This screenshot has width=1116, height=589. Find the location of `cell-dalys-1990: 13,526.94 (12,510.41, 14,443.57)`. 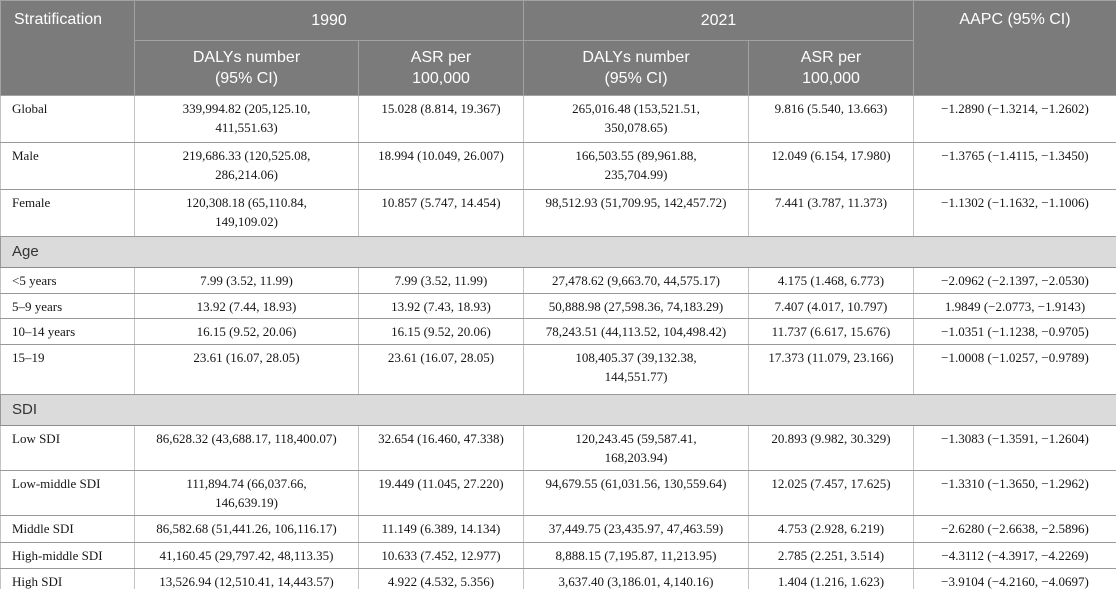

cell-dalys-1990: 13,526.94 (12,510.41, 14,443.57) is located at coordinates (246, 578).